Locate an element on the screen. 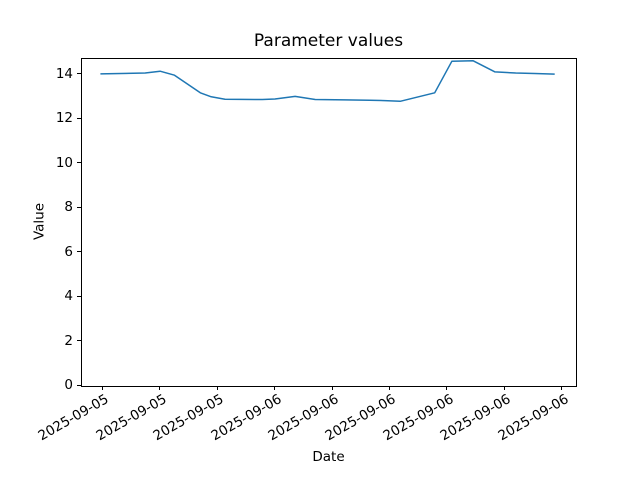 The width and height of the screenshot is (640, 480). line-chart-canvas is located at coordinates (327, 81).